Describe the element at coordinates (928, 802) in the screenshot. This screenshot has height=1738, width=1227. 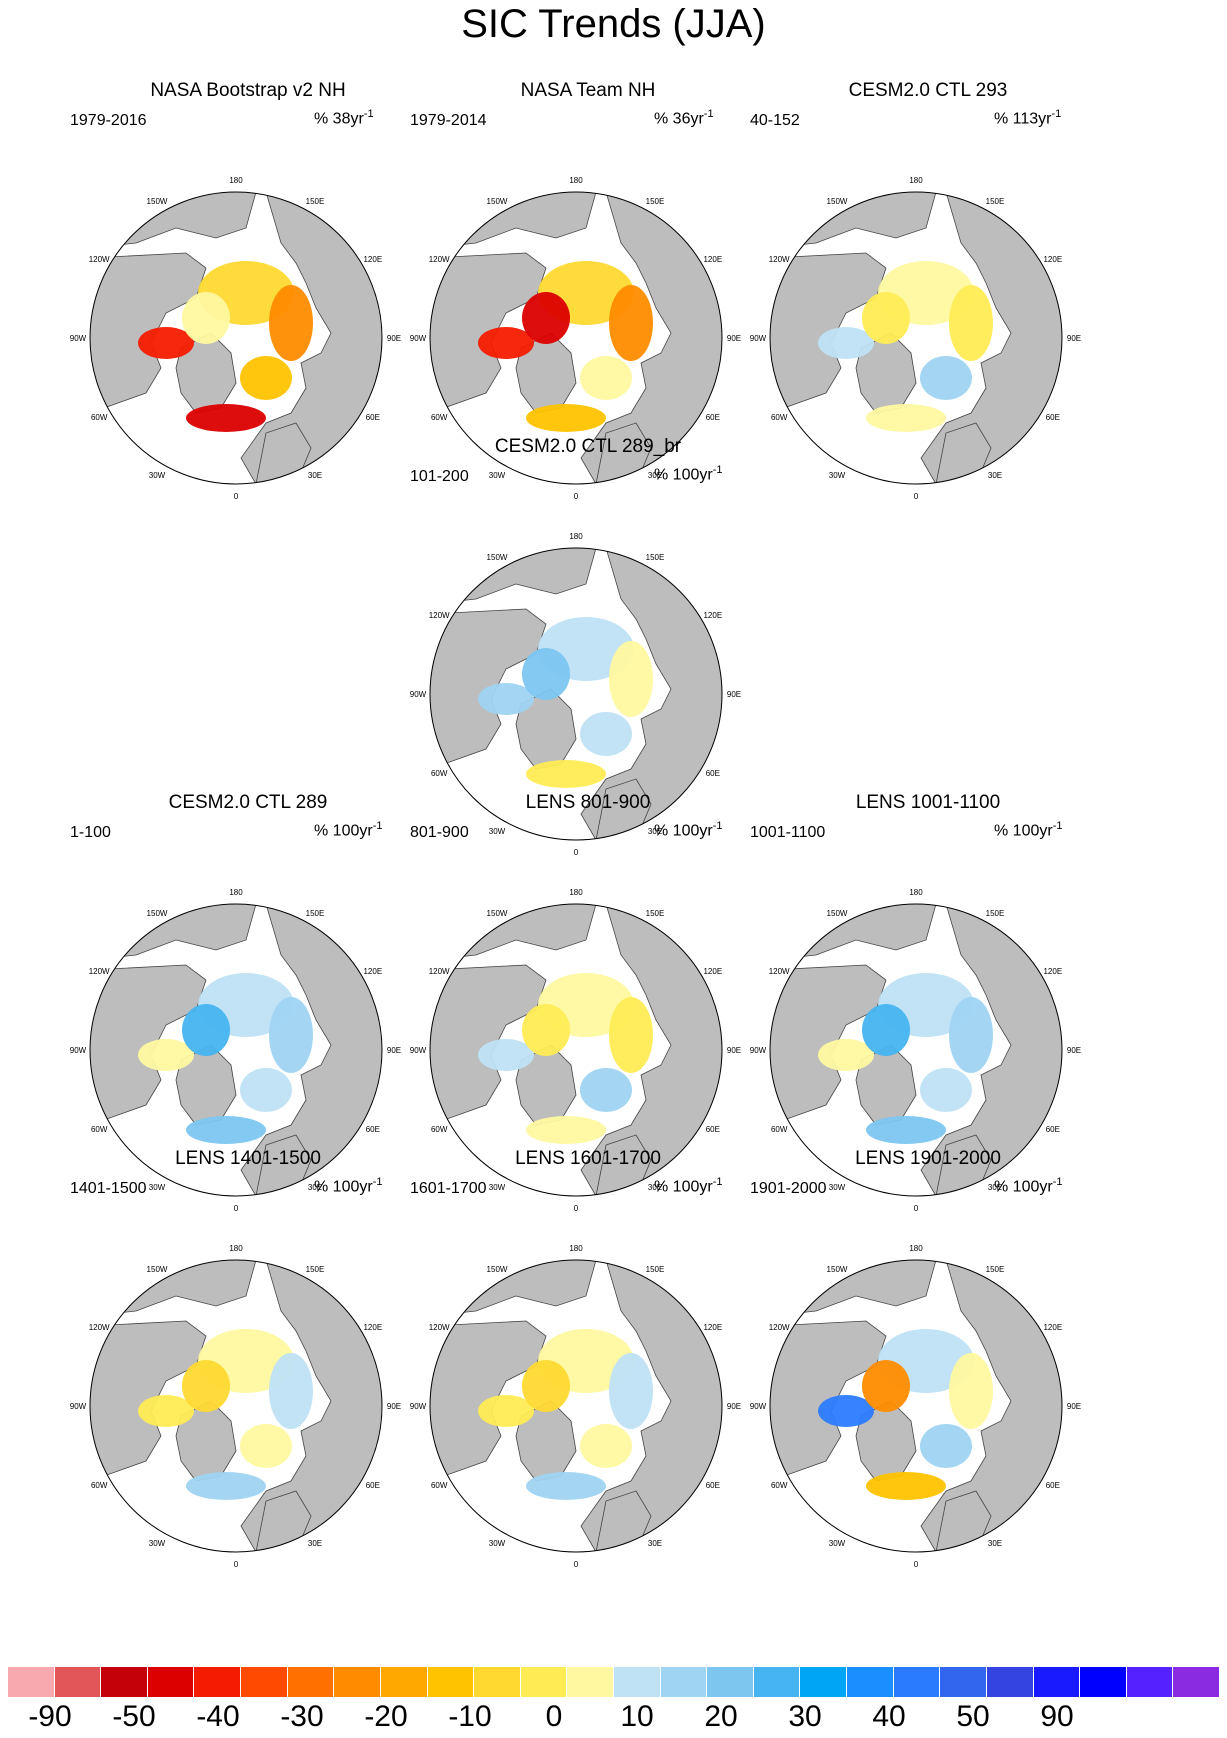
I see `panel-title: LENS 1001-1100` at that location.